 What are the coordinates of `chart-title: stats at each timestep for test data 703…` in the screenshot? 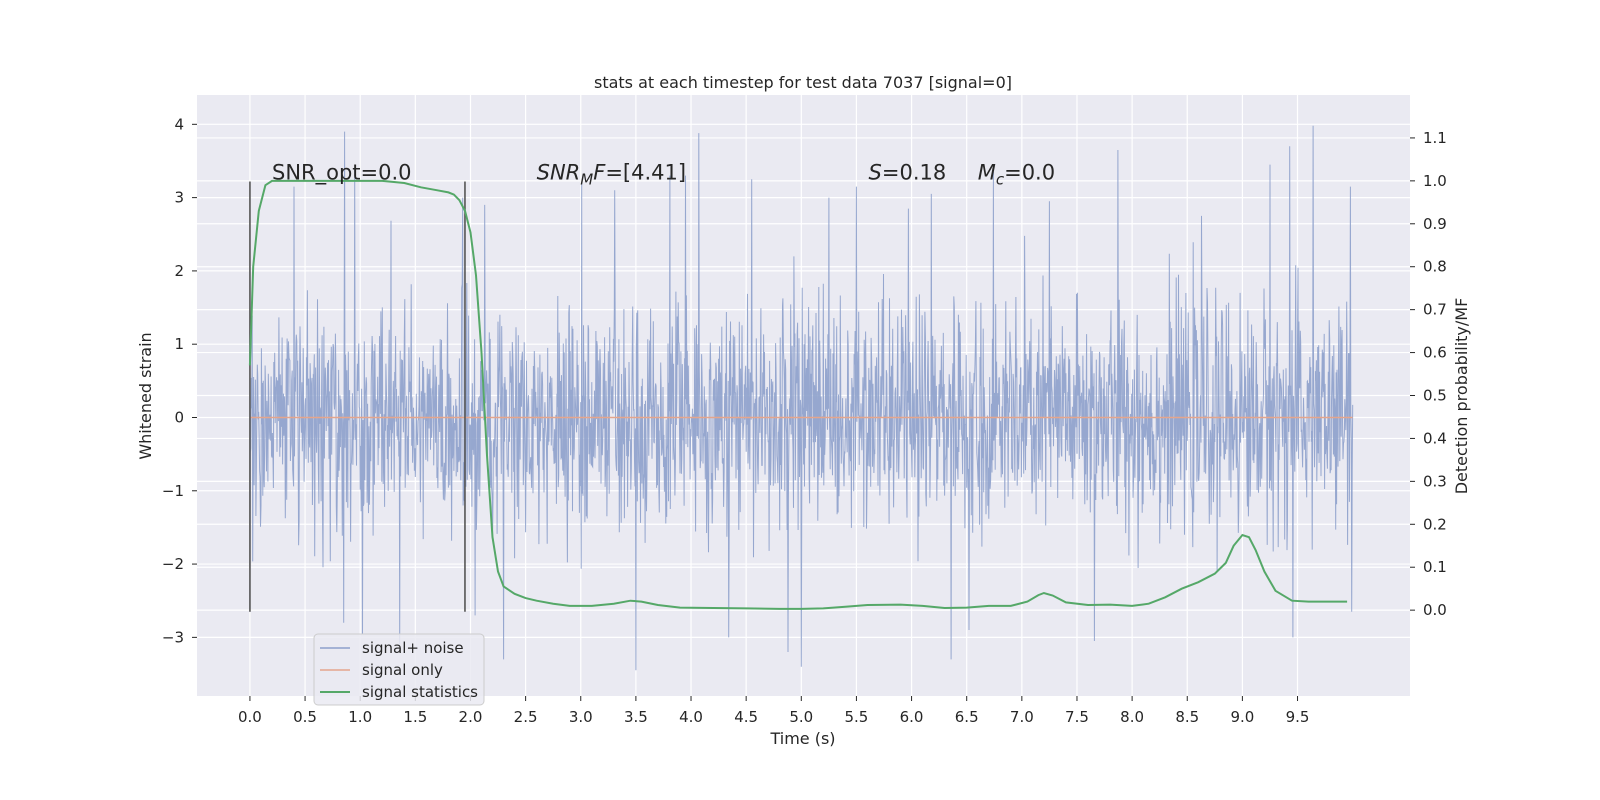 It's located at (803, 82).